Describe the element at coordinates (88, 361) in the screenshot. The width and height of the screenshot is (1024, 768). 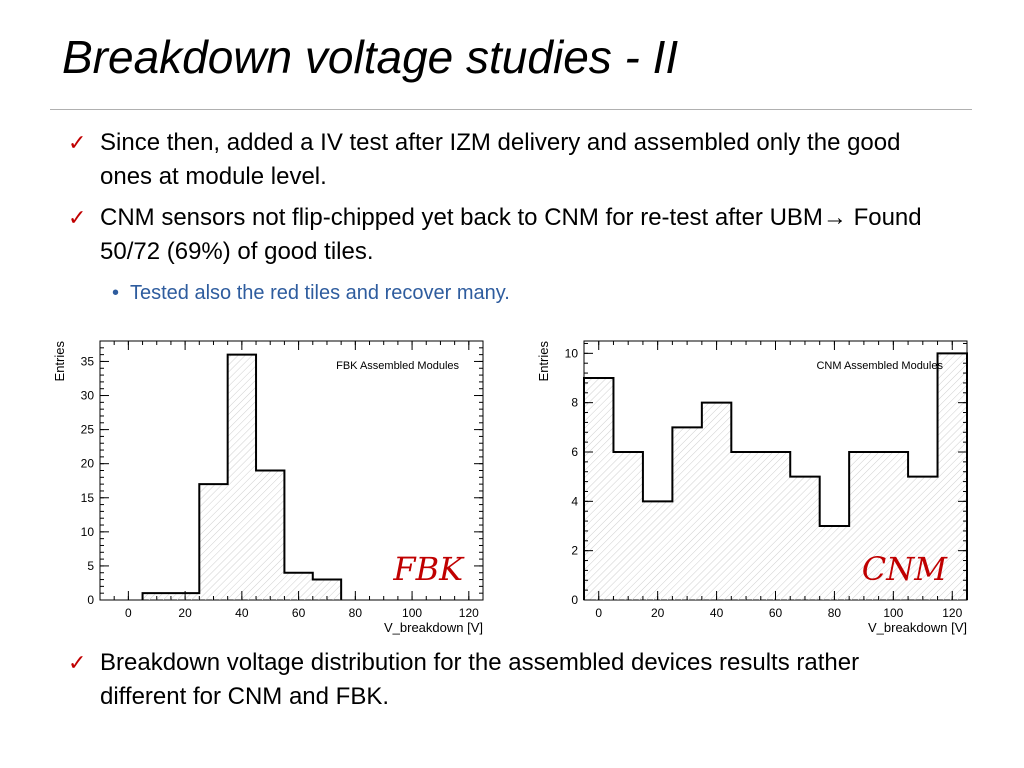
I see `y-tick-label: 35` at that location.